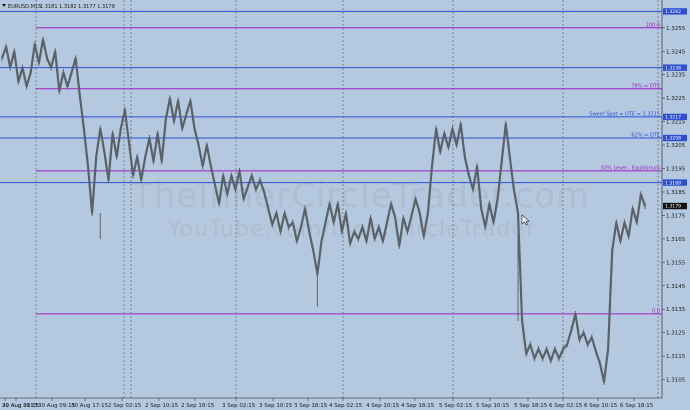 The height and width of the screenshot is (410, 690). I want to click on chart-header: EURUSD,M15 1.3181 1.3182 1.3177 1.3179, so click(58, 7).